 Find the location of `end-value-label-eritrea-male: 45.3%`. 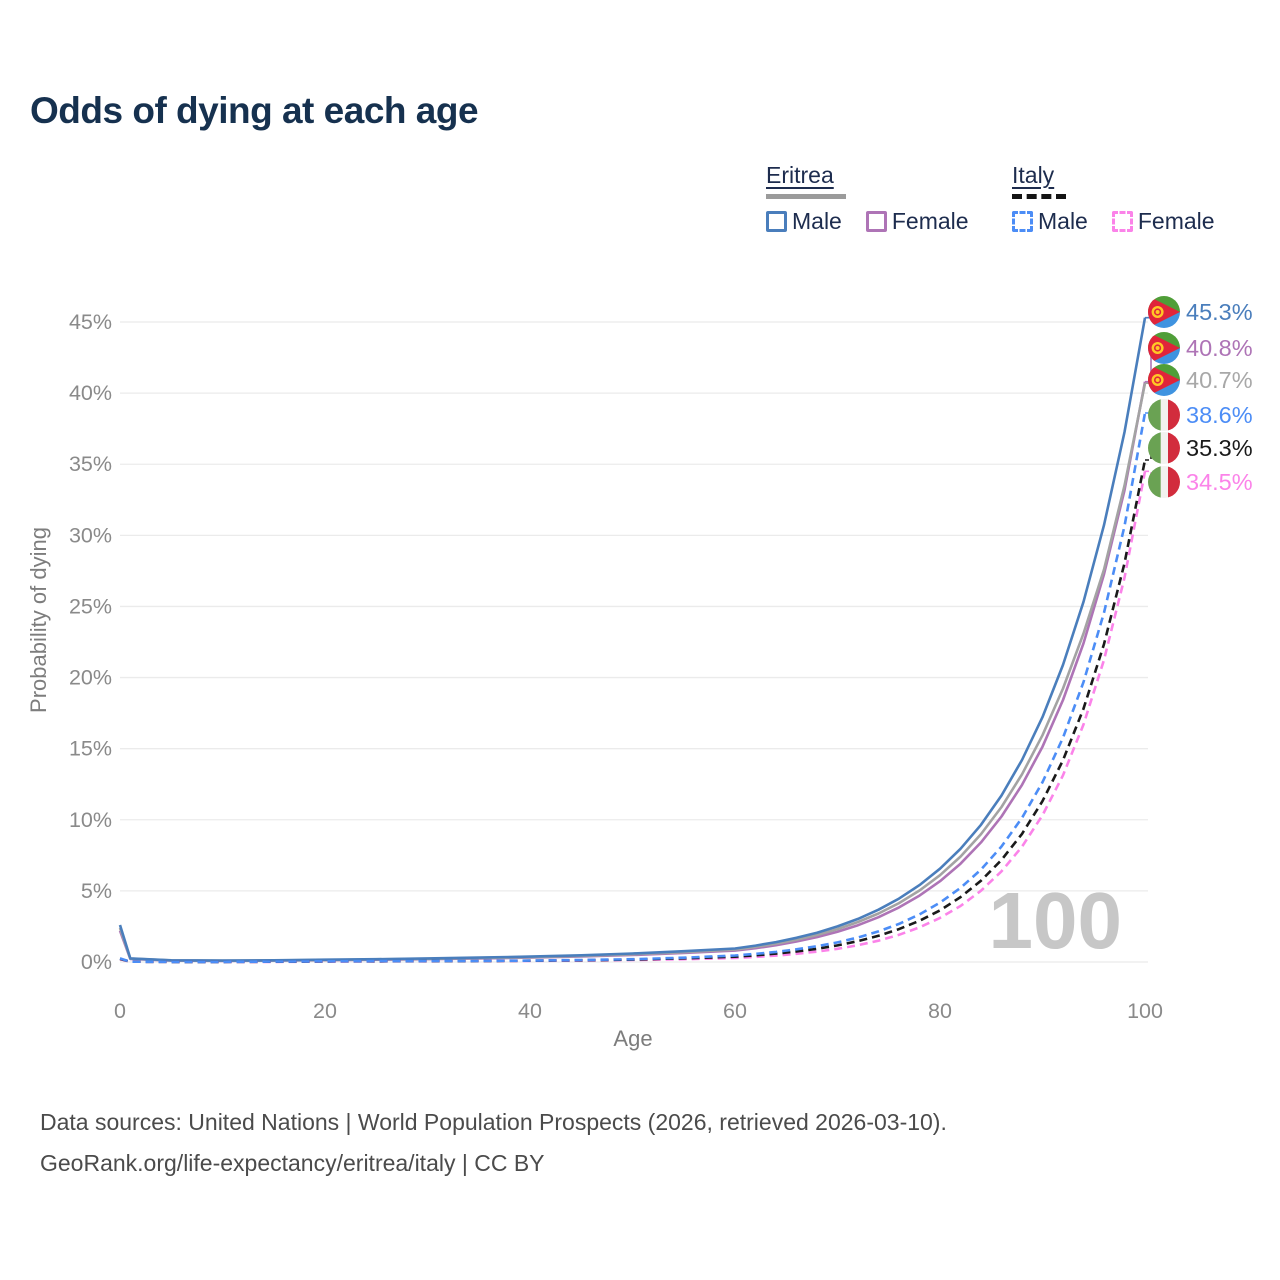

end-value-label-eritrea-male: 45.3% is located at coordinates (1219, 312).